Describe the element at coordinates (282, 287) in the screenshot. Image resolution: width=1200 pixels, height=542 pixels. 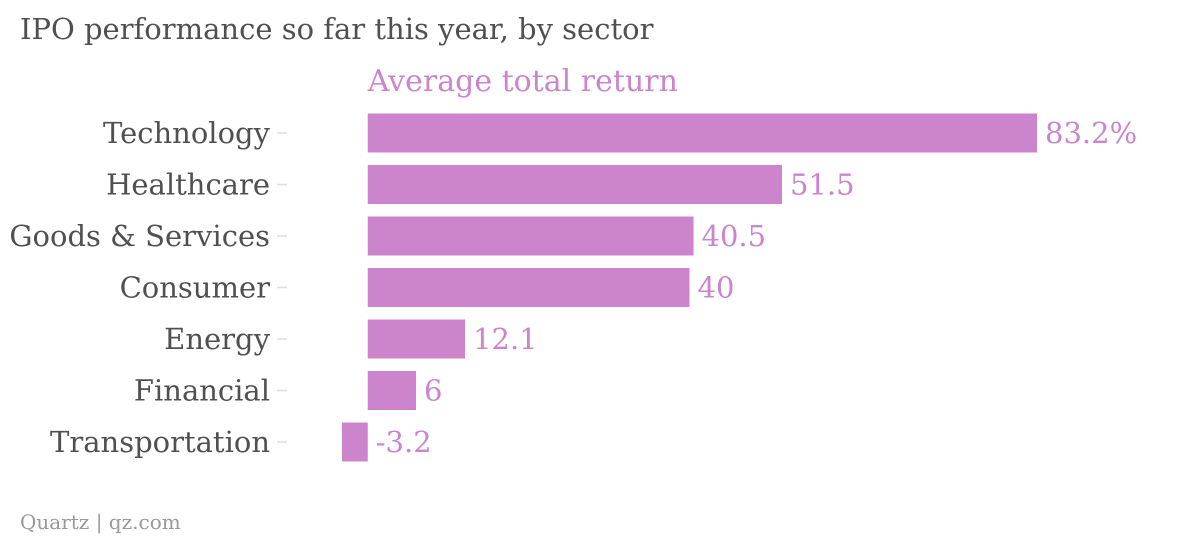
I see `category-ticks` at that location.